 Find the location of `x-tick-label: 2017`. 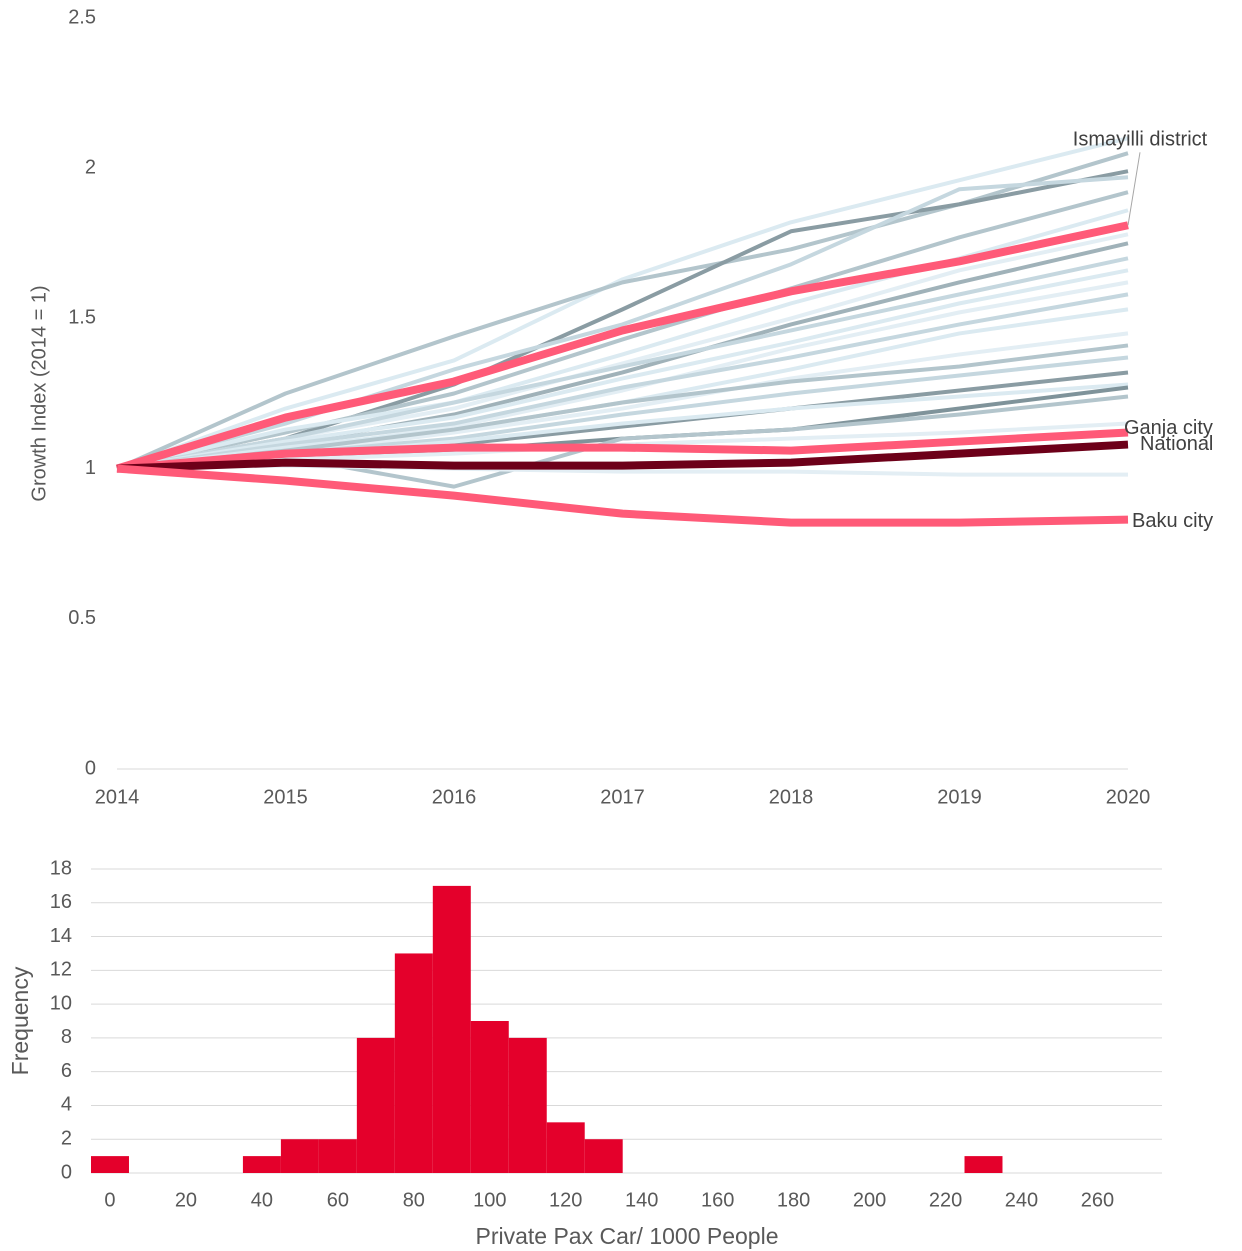

x-tick-label: 2017 is located at coordinates (622, 797).